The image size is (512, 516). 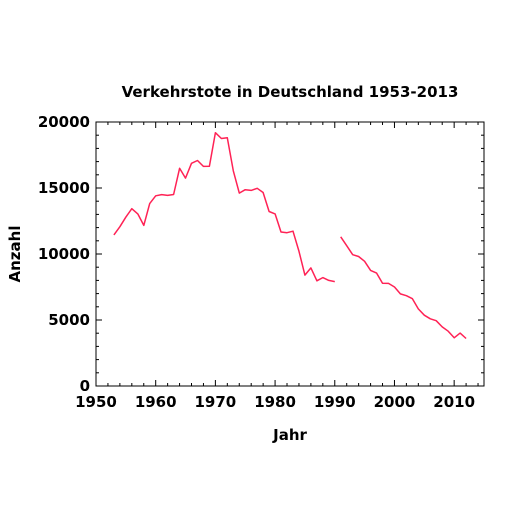 I want to click on x-tick-label: 1980, so click(x=275, y=402).